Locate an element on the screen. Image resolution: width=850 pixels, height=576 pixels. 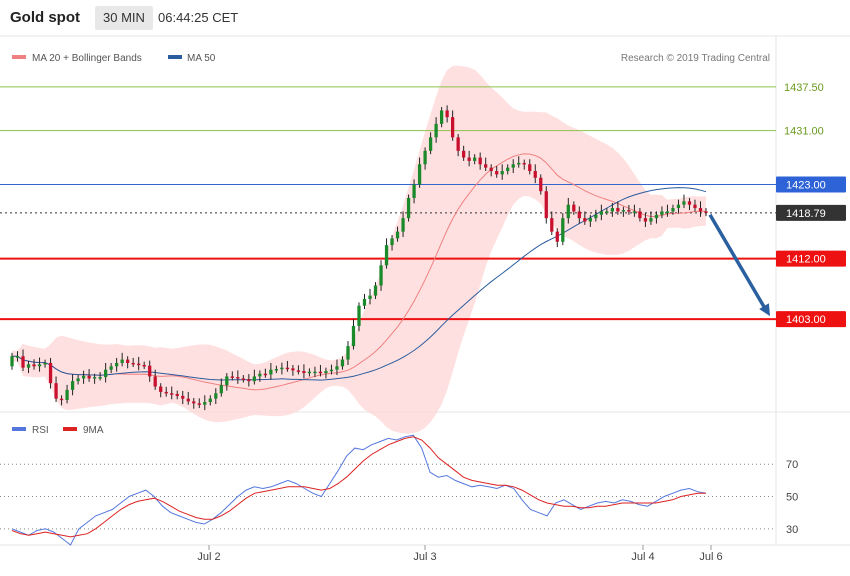
time-label-jul-3: Jul 3 is located at coordinates (424, 557).